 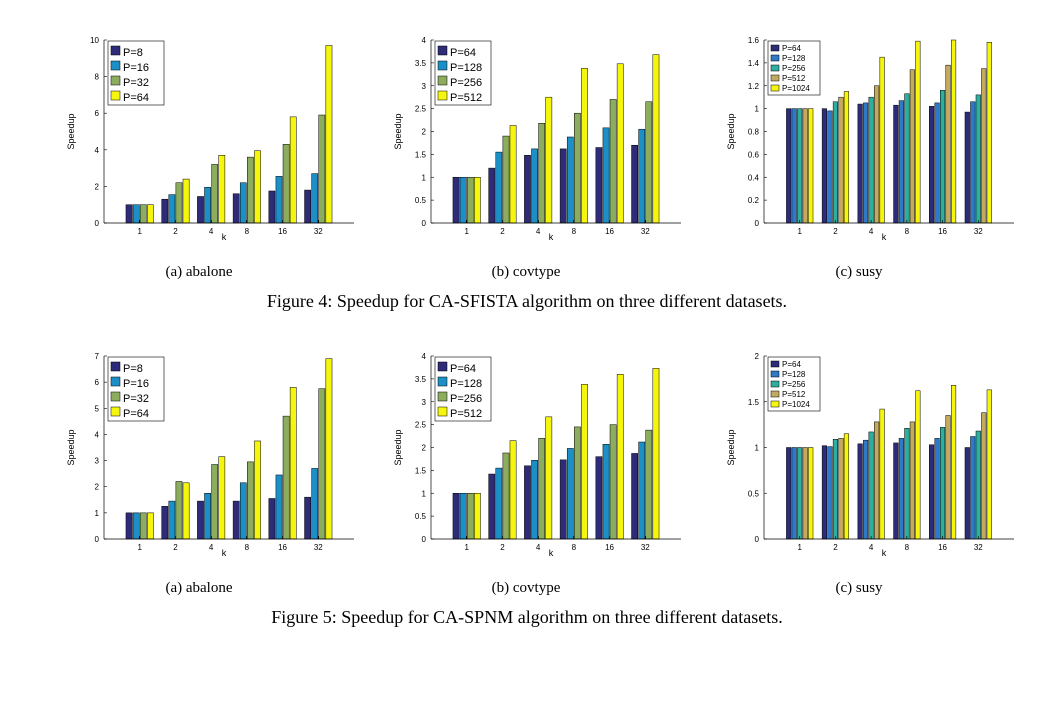 What do you see at coordinates (199, 588) in the screenshot?
I see `subfigure-caption: (a) abalone` at bounding box center [199, 588].